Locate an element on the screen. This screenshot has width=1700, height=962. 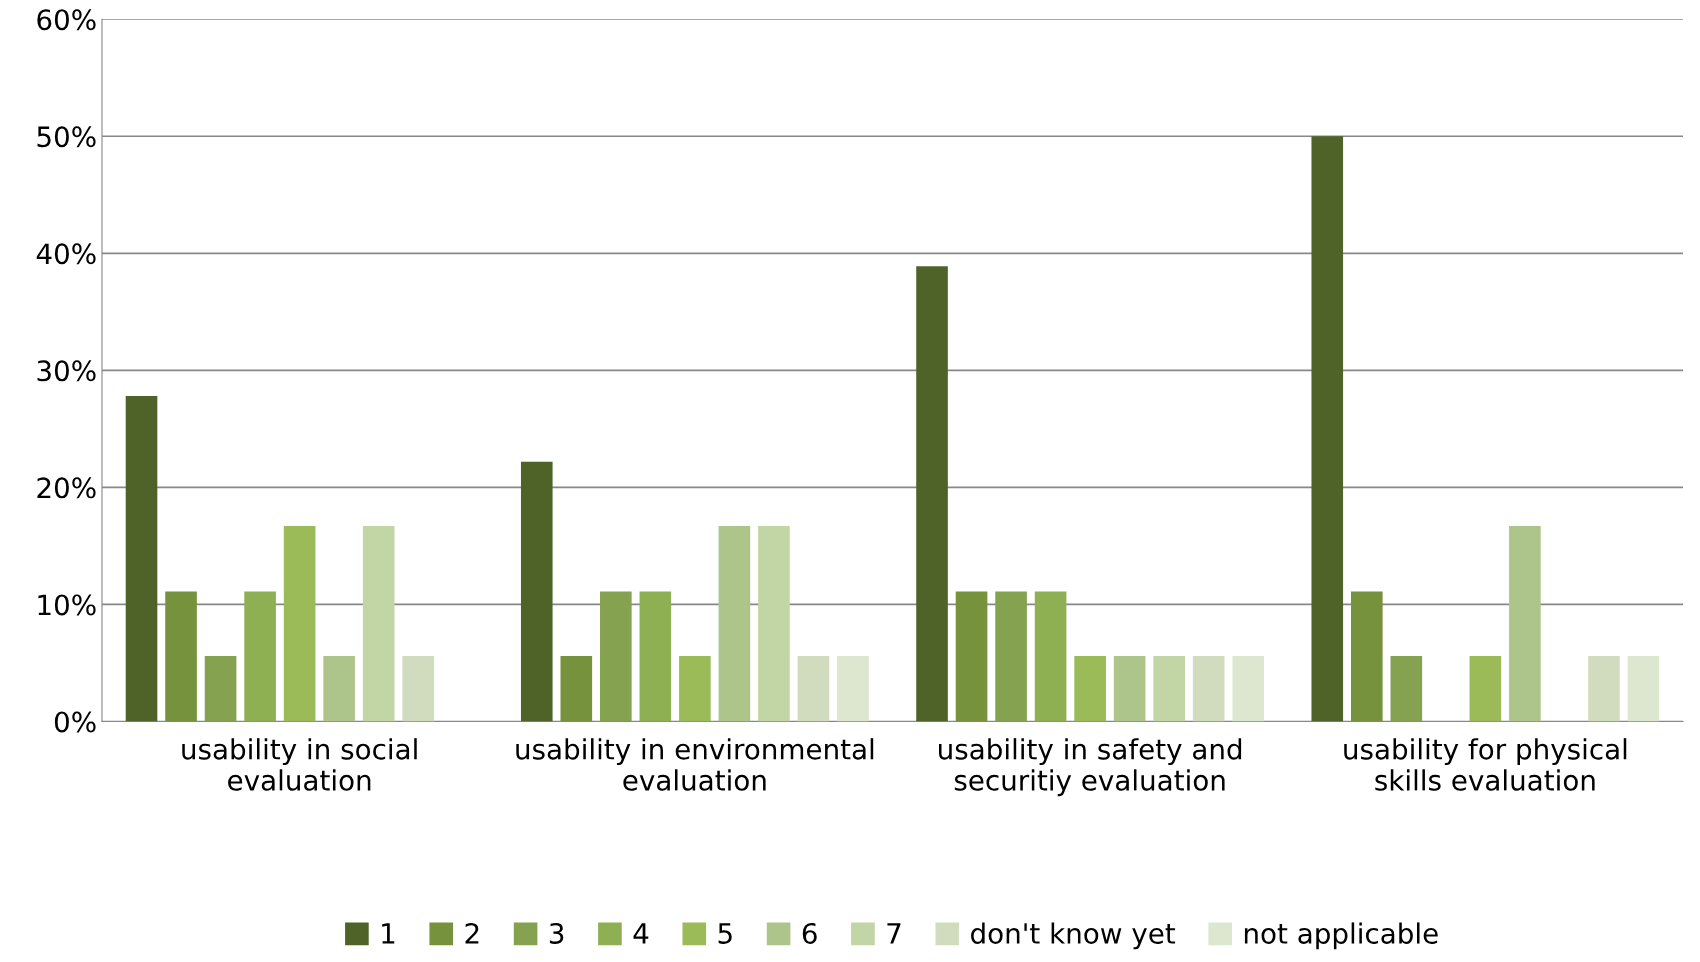
y-tick-label: 30% is located at coordinates (66, 371).